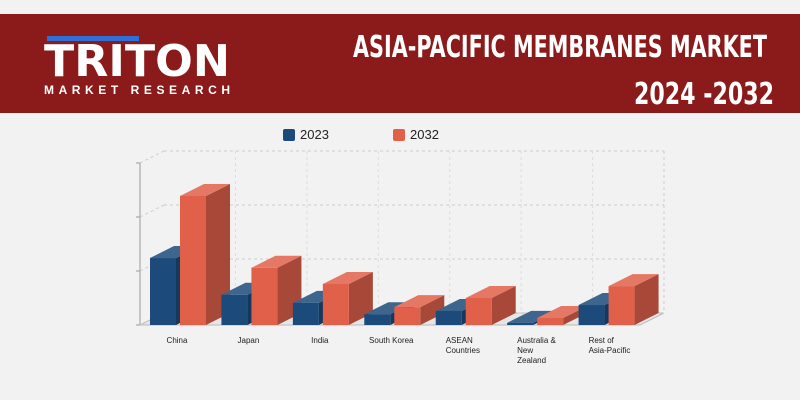 The width and height of the screenshot is (800, 400). What do you see at coordinates (177, 340) in the screenshot?
I see `x-tick-label: China` at bounding box center [177, 340].